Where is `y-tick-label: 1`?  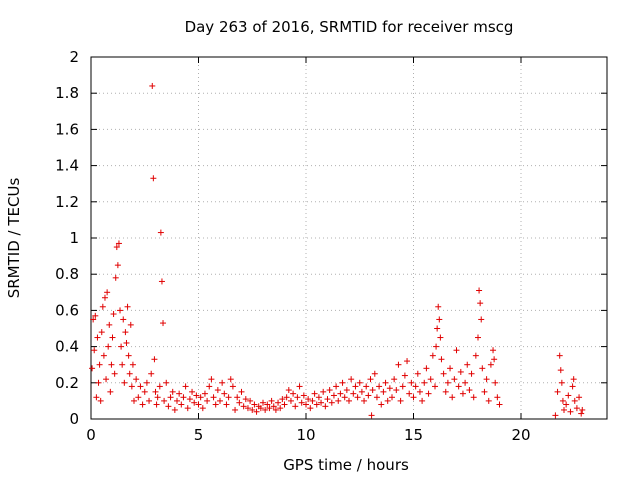 y-tick-label: 1 is located at coordinates (74, 238).